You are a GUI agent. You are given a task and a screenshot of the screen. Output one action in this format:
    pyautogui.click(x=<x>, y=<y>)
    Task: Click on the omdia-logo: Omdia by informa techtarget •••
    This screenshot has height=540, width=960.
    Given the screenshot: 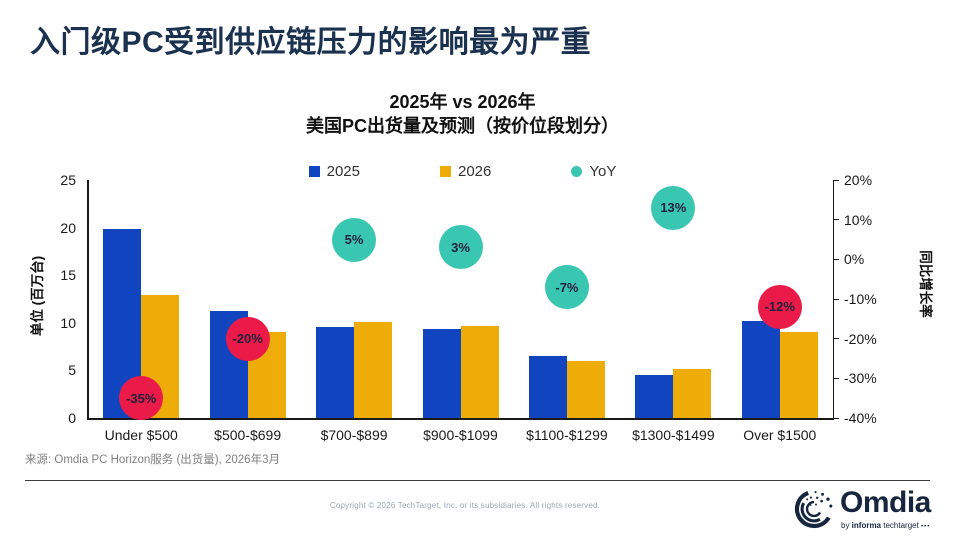 What is the action you would take?
    pyautogui.click(x=865, y=511)
    